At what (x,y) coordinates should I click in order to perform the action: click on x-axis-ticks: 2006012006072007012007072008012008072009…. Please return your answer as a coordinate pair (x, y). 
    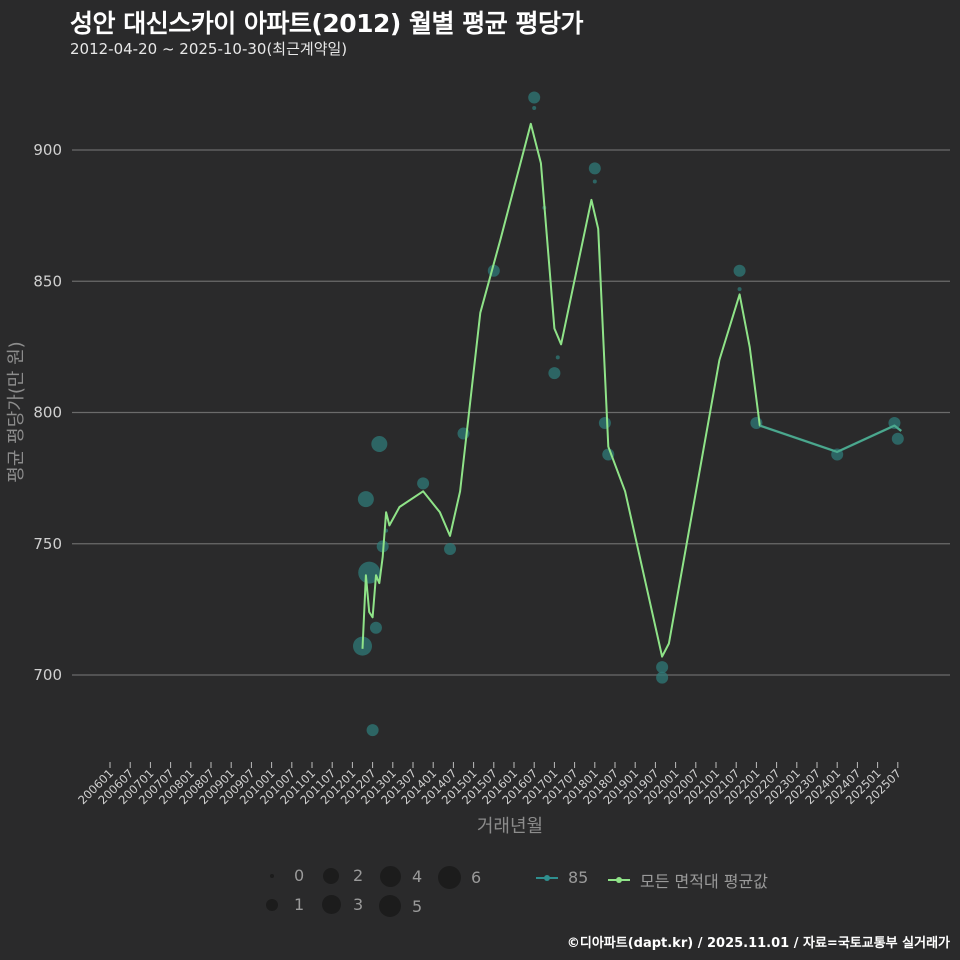
    Looking at the image, I should click on (489, 784).